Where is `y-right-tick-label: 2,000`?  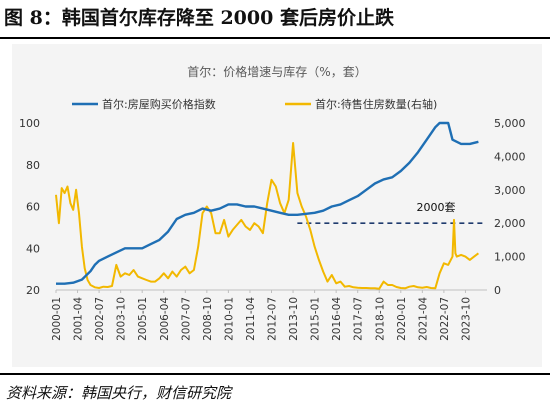
y-right-tick-label: 2,000 is located at coordinates (510, 223).